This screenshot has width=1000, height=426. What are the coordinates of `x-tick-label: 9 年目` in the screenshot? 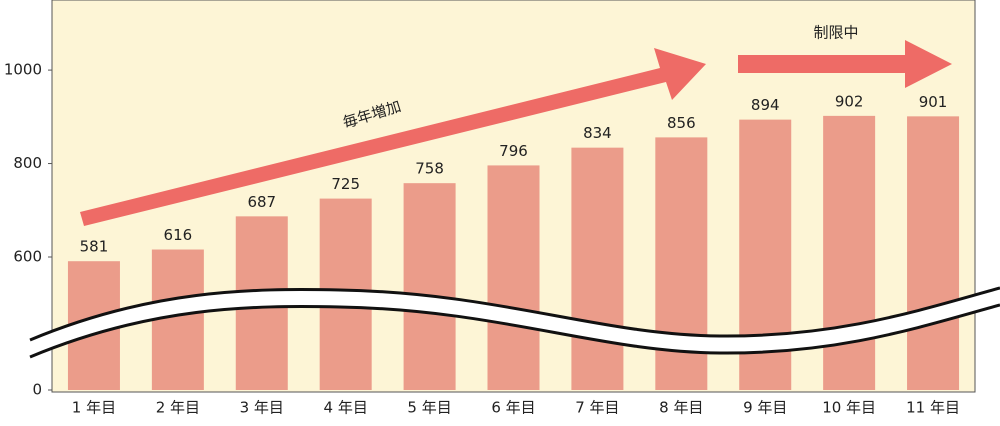 It's located at (765, 408).